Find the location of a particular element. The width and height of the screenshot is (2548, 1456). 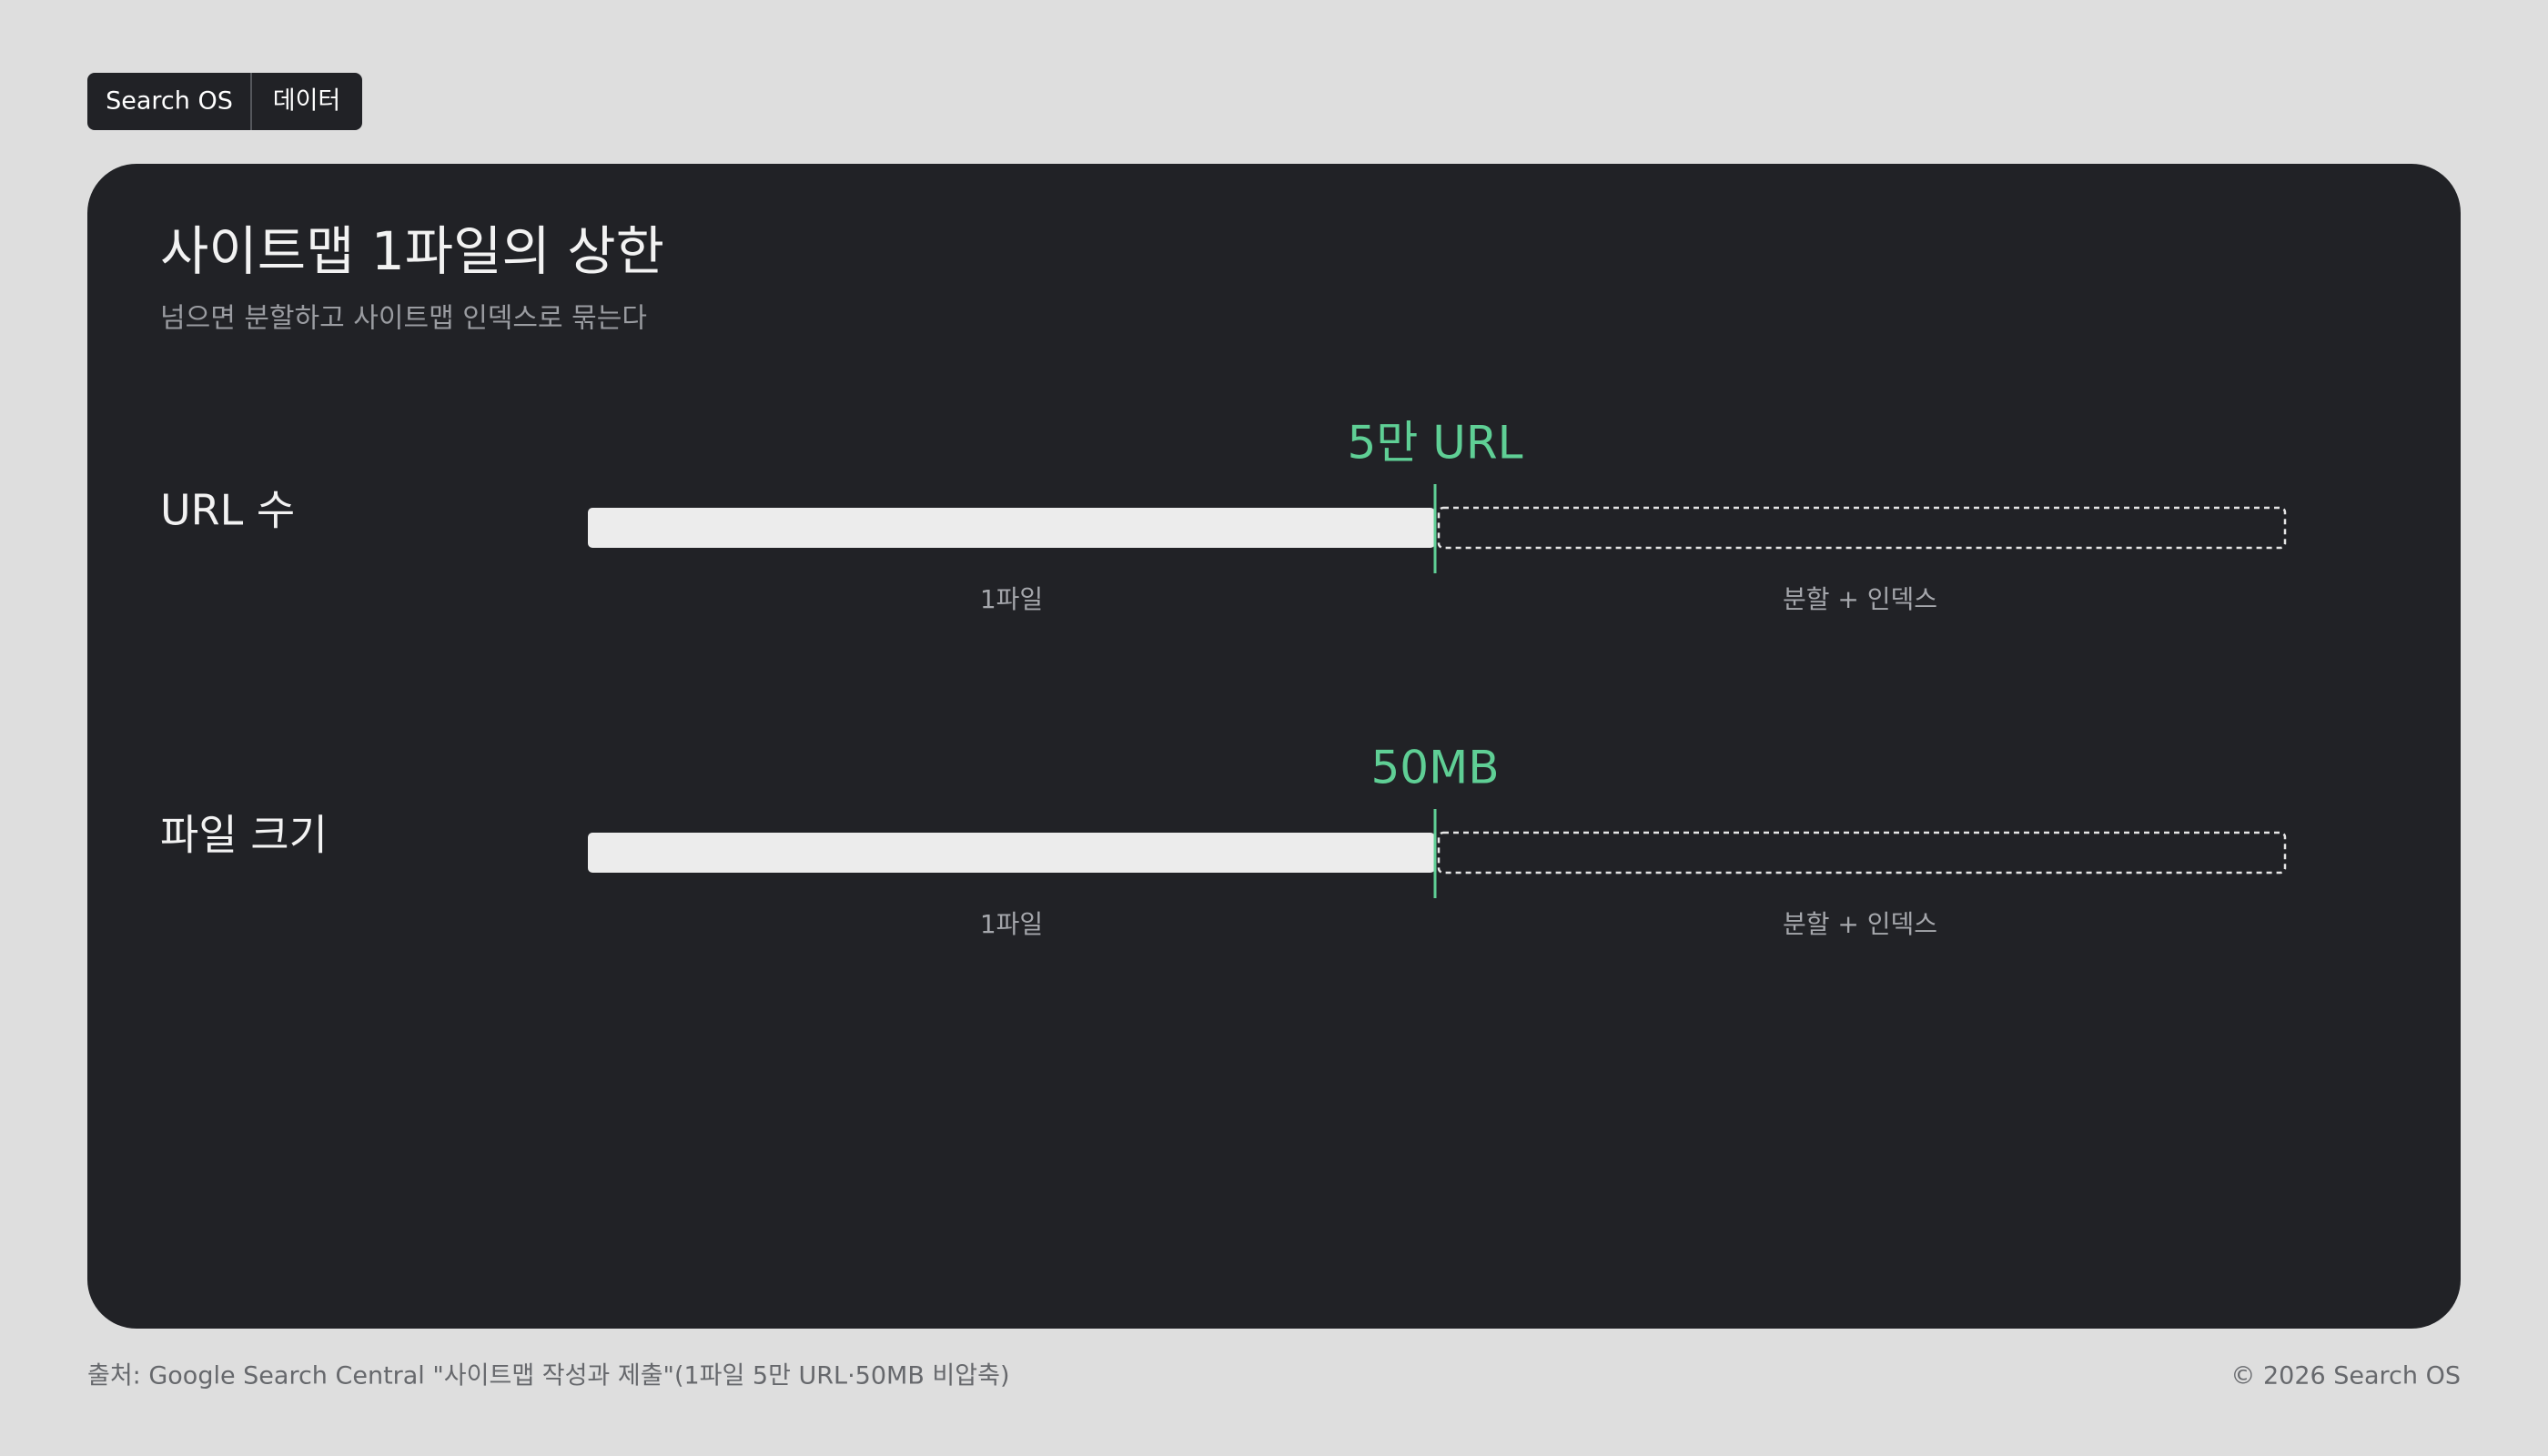

limit-label: 50MB is located at coordinates (1434, 768).